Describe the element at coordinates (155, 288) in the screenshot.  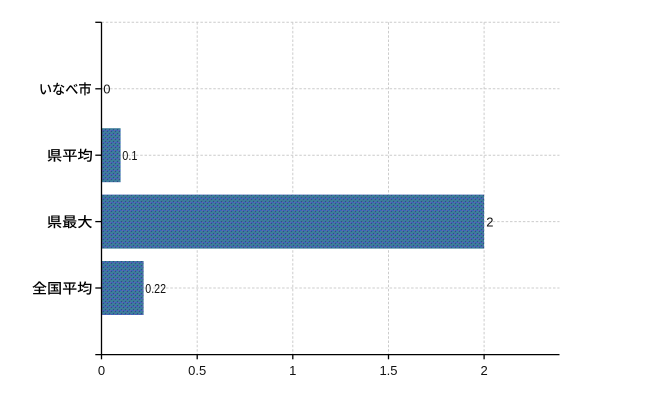
I see `svg-text: 0.22` at that location.